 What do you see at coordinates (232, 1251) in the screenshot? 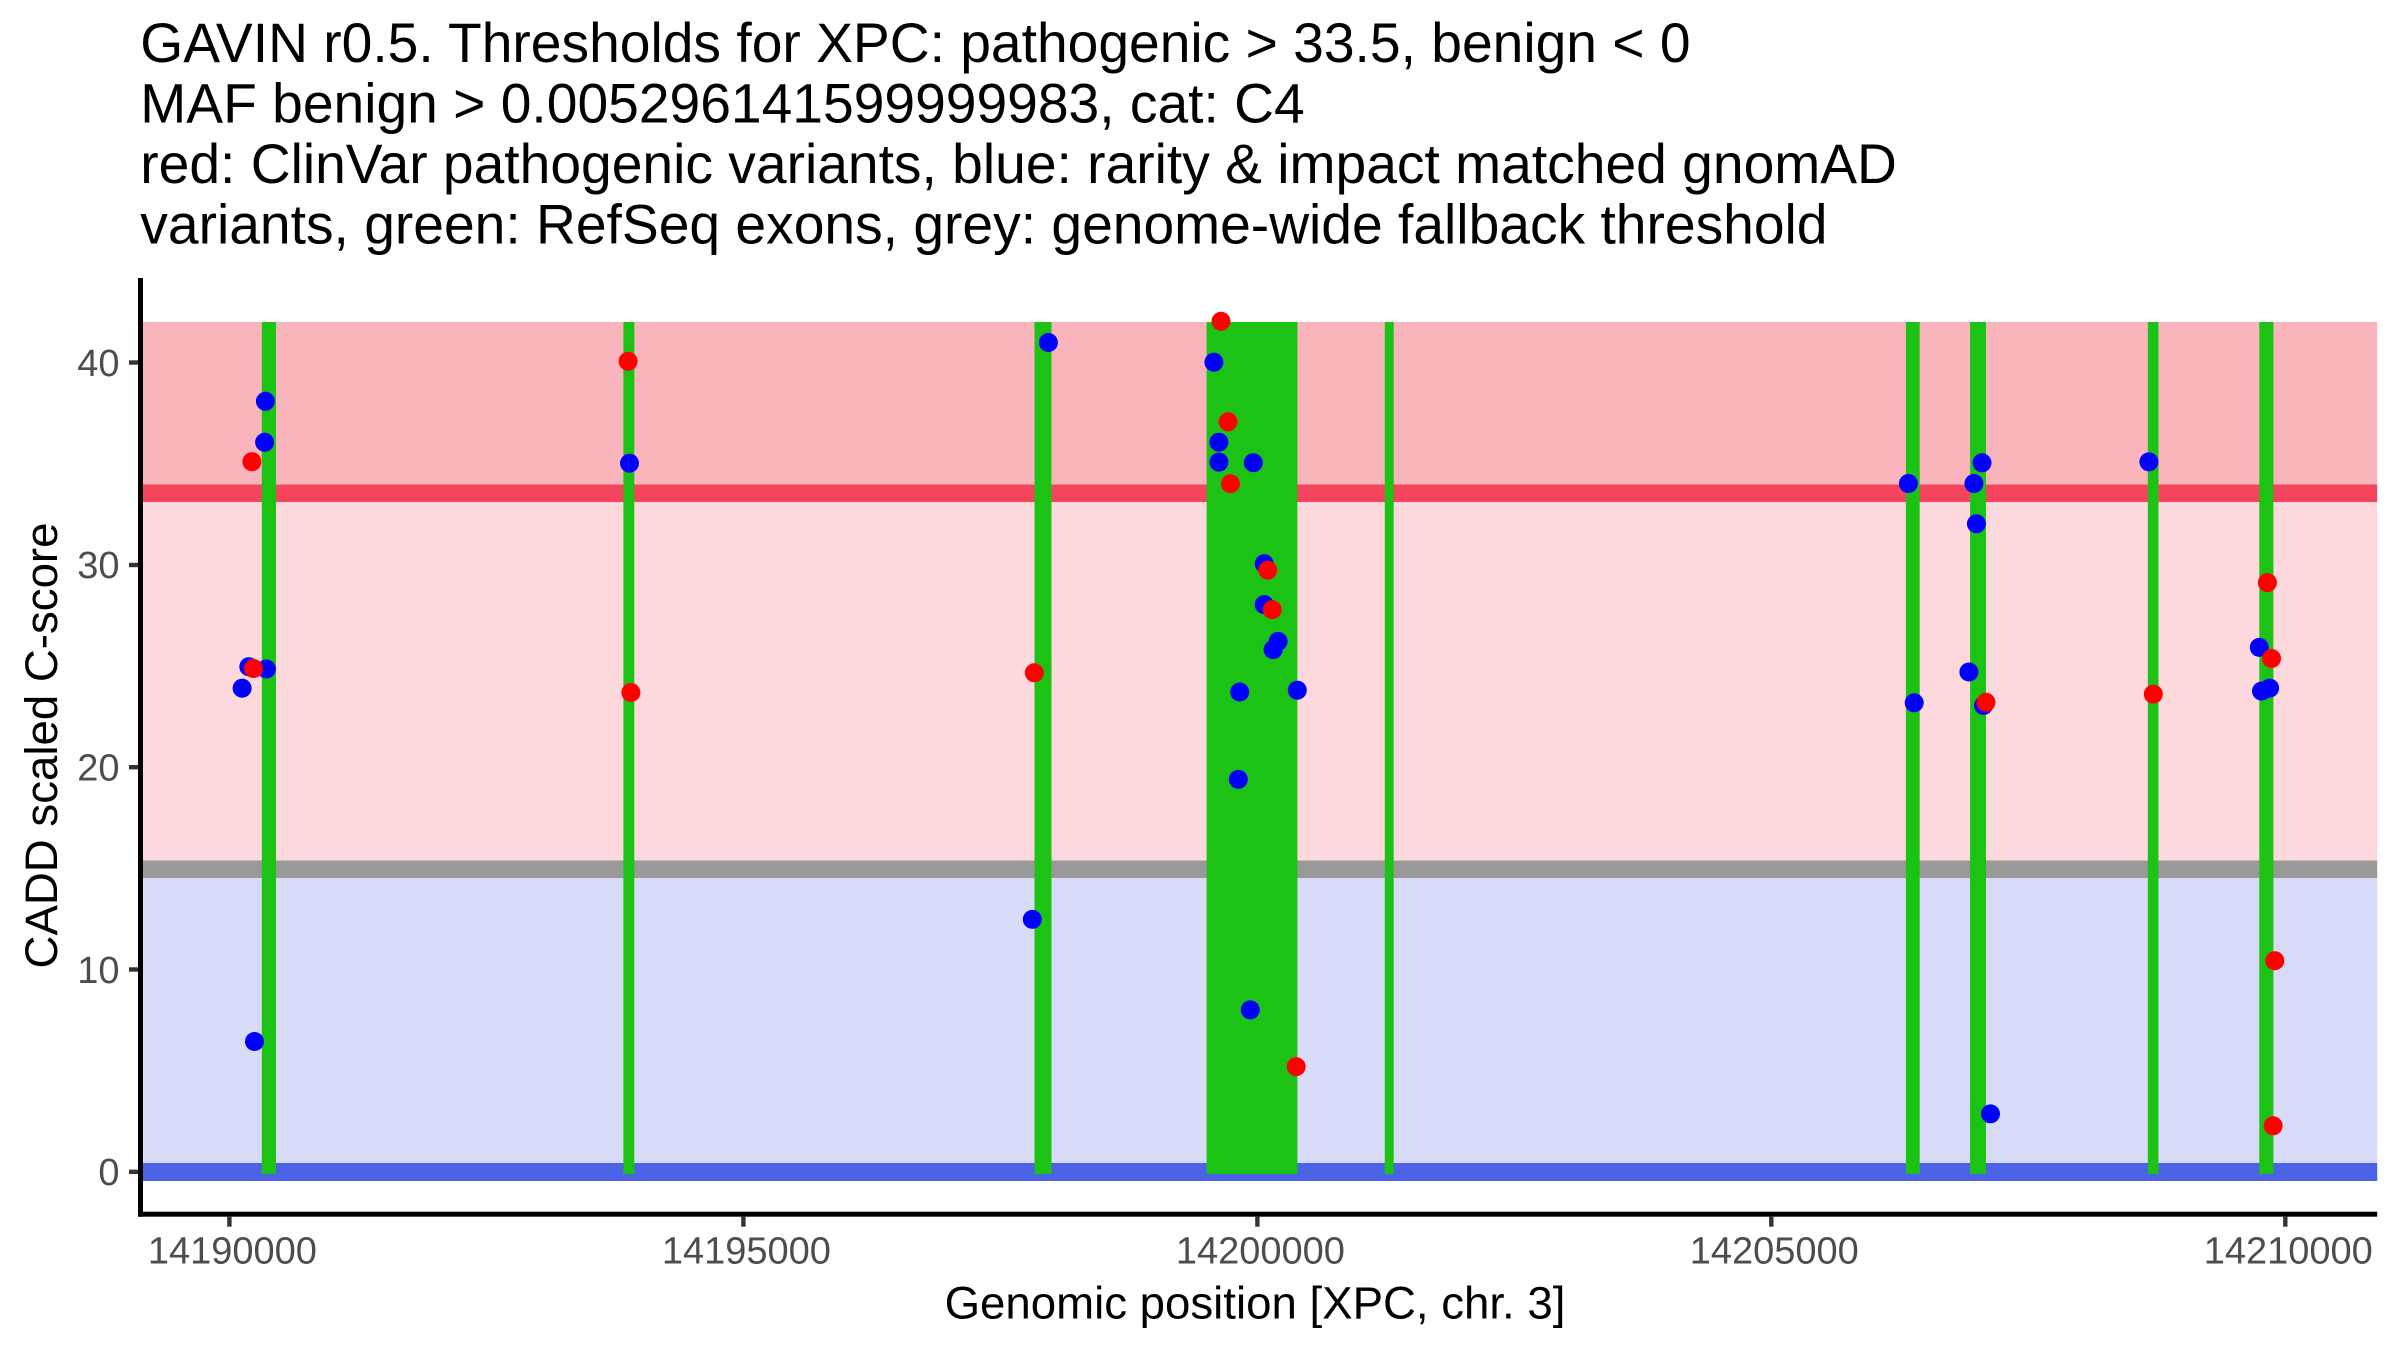
I see `svg-text: 14190000` at bounding box center [232, 1251].